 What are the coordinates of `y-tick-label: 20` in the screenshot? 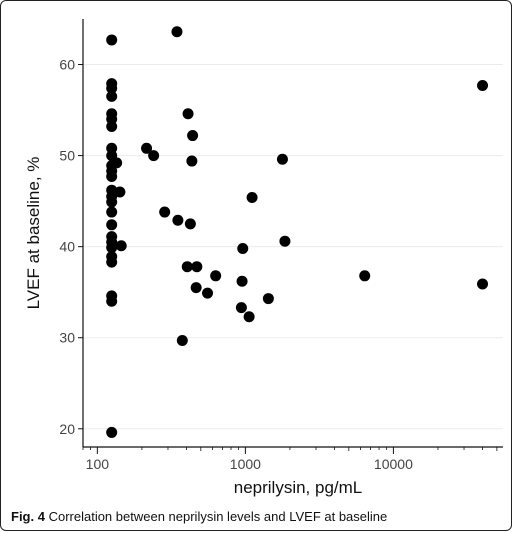 It's located at (67, 429).